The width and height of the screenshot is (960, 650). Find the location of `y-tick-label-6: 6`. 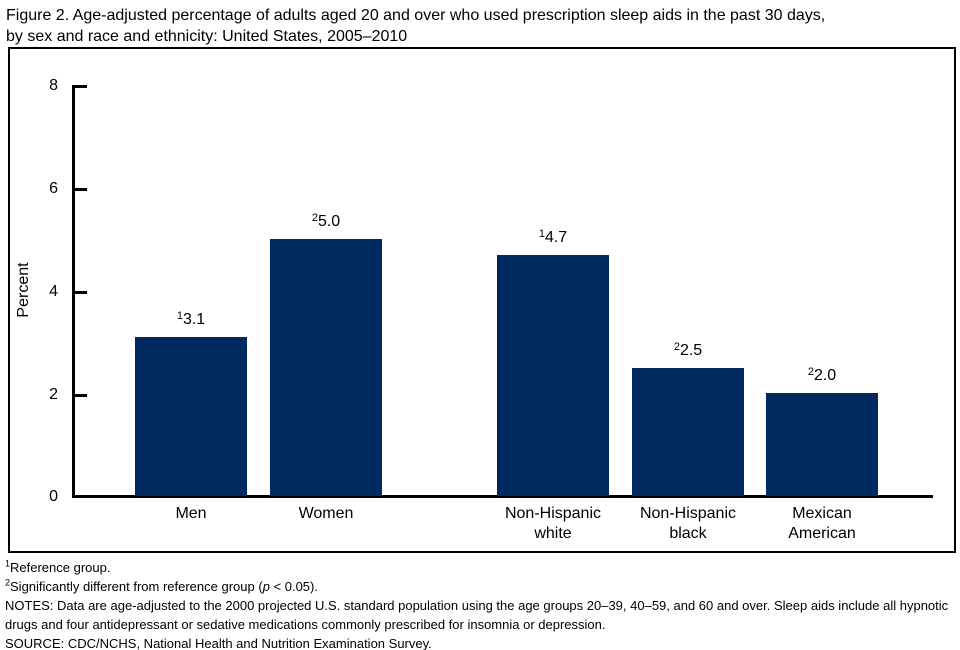

y-tick-label-6: 6 is located at coordinates (53, 188).